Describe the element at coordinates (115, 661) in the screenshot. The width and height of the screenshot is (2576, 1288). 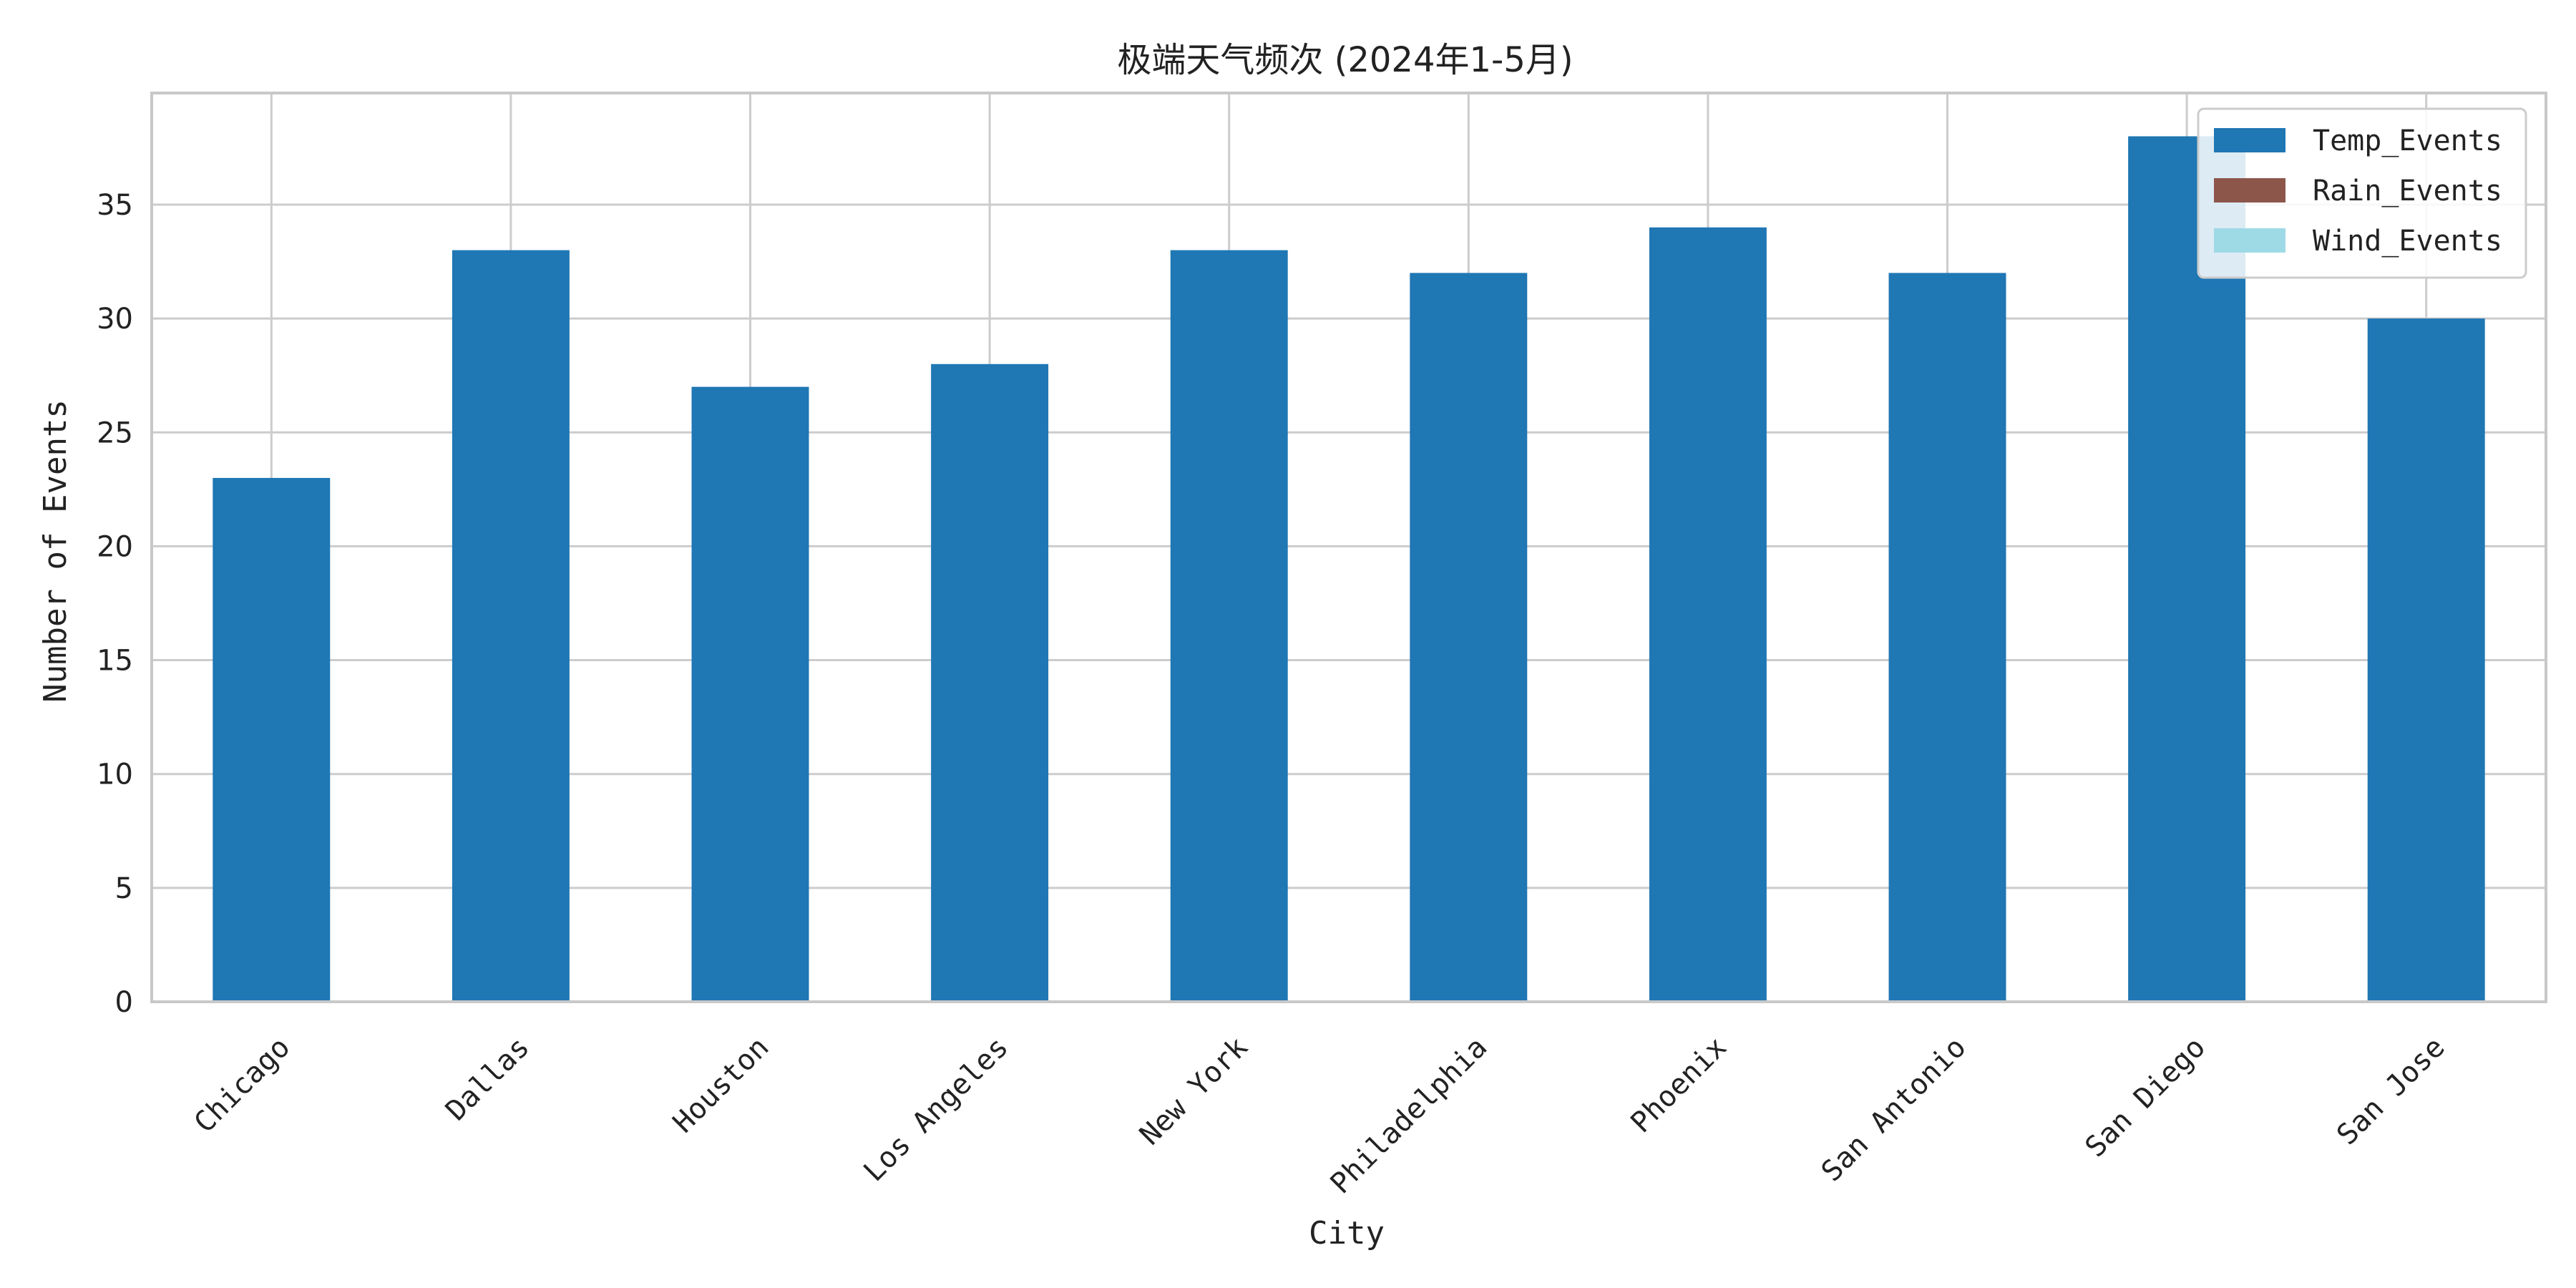
I see `y-tick-label: 15` at that location.